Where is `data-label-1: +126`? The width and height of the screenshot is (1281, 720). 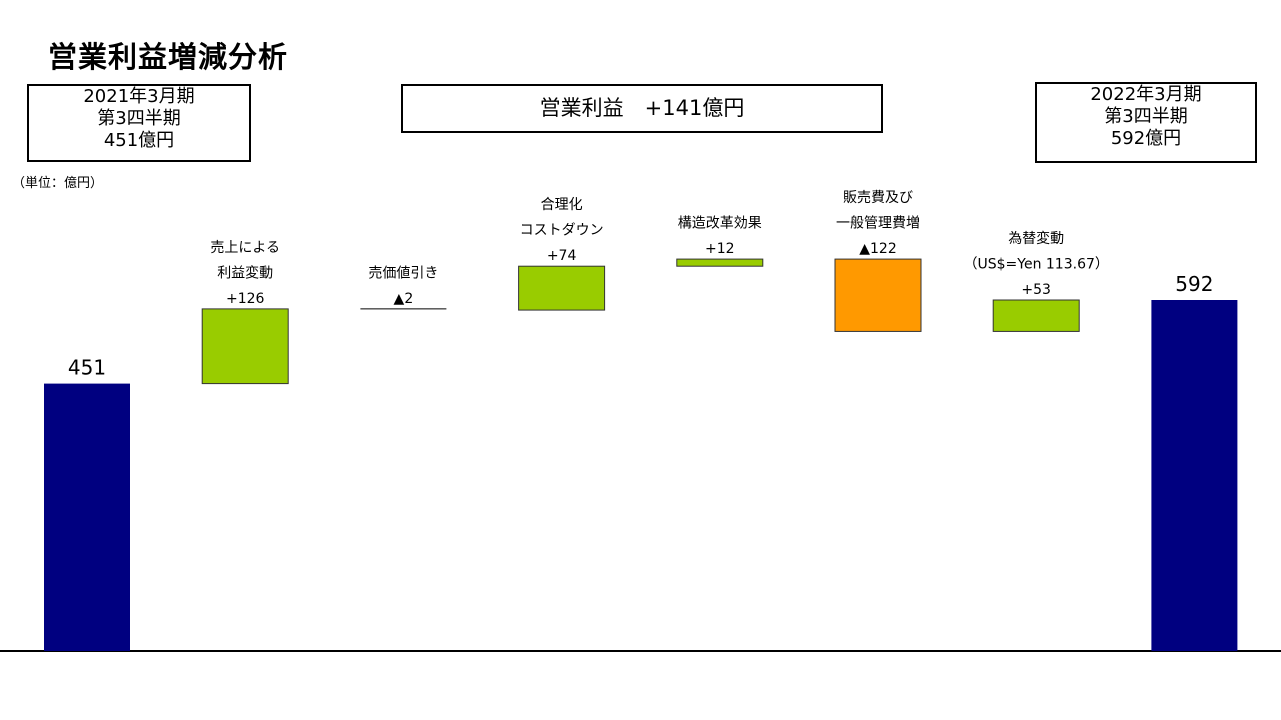 data-label-1: +126 is located at coordinates (245, 299).